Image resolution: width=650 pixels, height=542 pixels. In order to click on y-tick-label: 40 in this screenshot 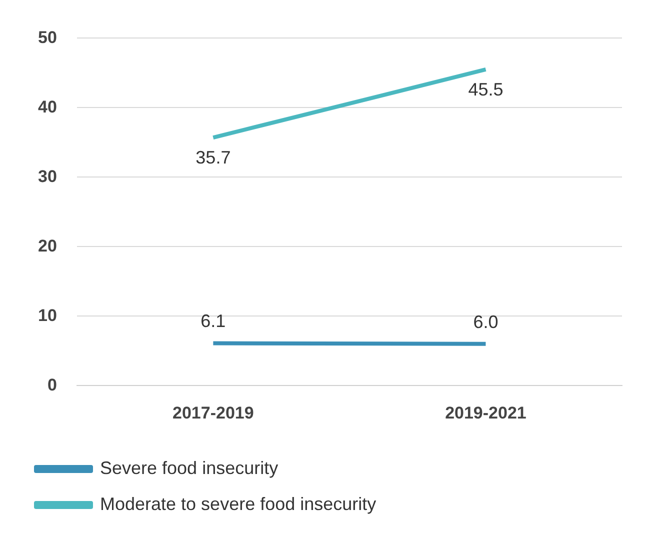, I will do `click(47, 106)`.